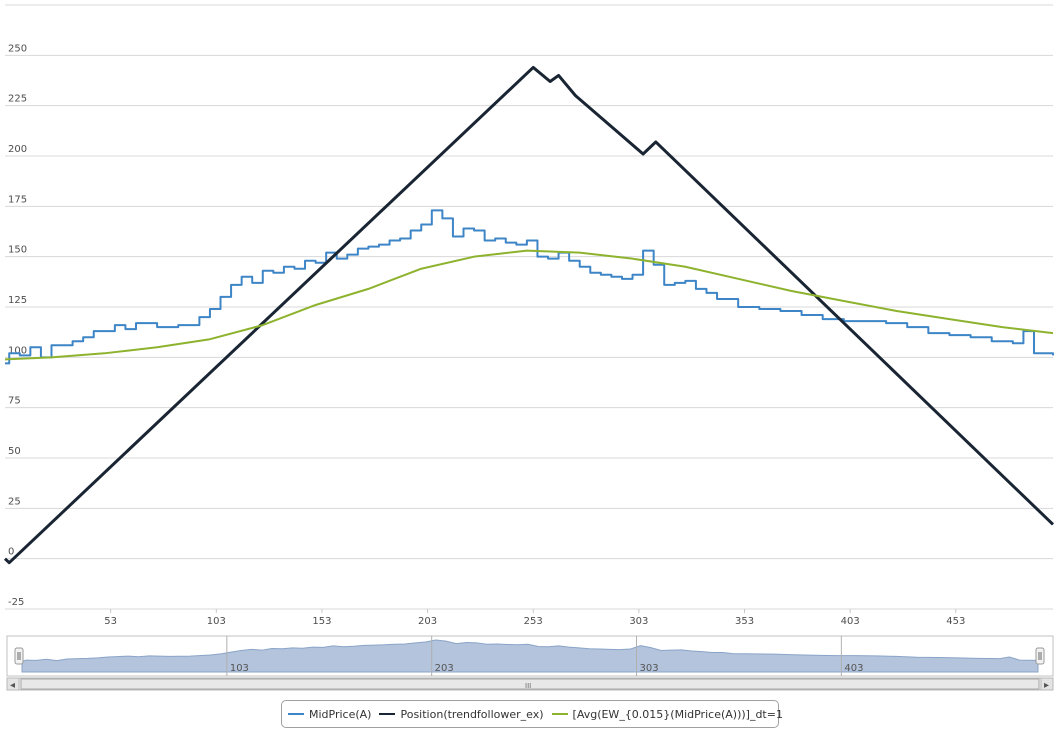 The height and width of the screenshot is (736, 1061). Describe the element at coordinates (17, 250) in the screenshot. I see `y-tick-label: 150` at that location.